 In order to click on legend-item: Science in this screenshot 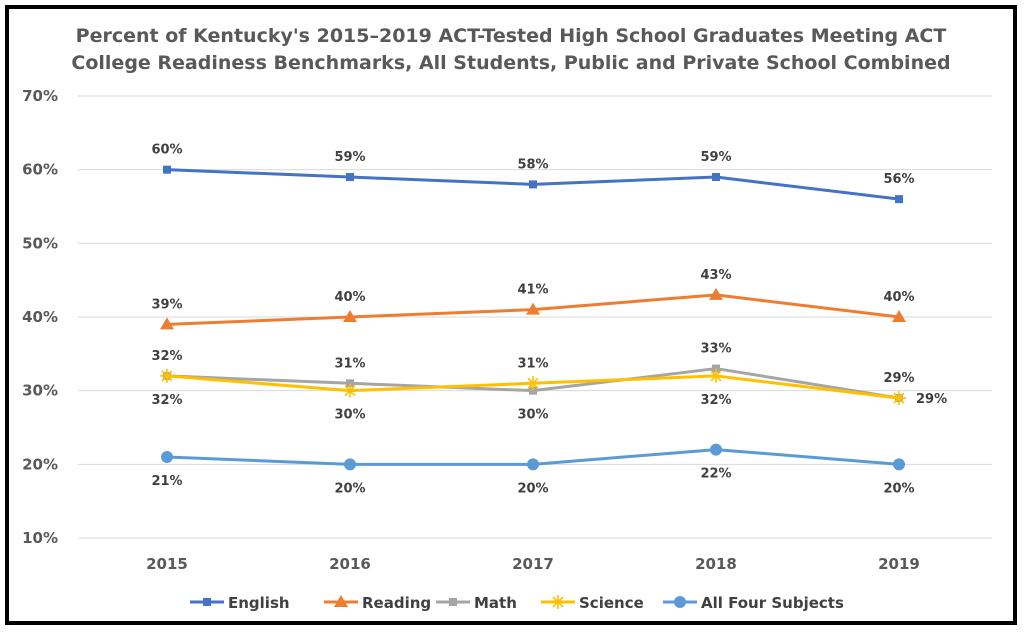, I will do `click(592, 603)`.